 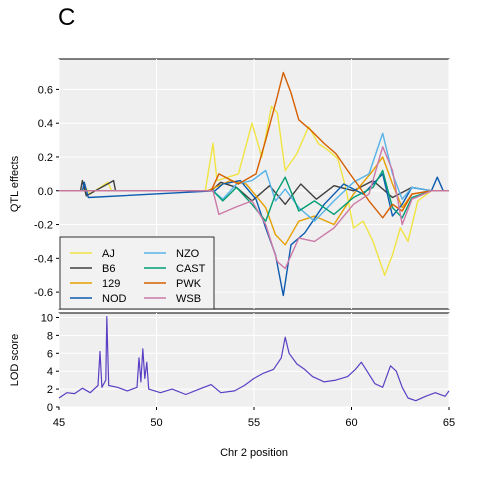 What do you see at coordinates (45, 124) in the screenshot?
I see `y-tick-label: 0.4` at bounding box center [45, 124].